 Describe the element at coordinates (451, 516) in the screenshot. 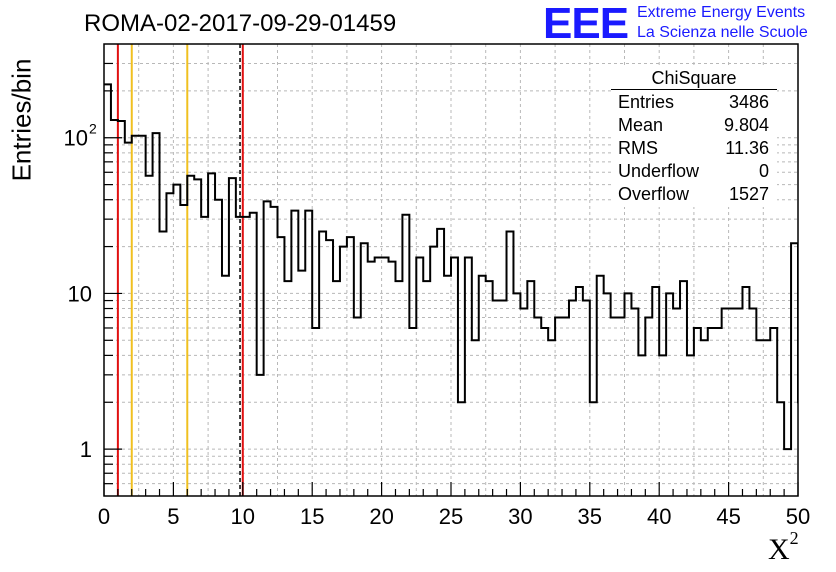

I see `x-tick-label: 25` at that location.